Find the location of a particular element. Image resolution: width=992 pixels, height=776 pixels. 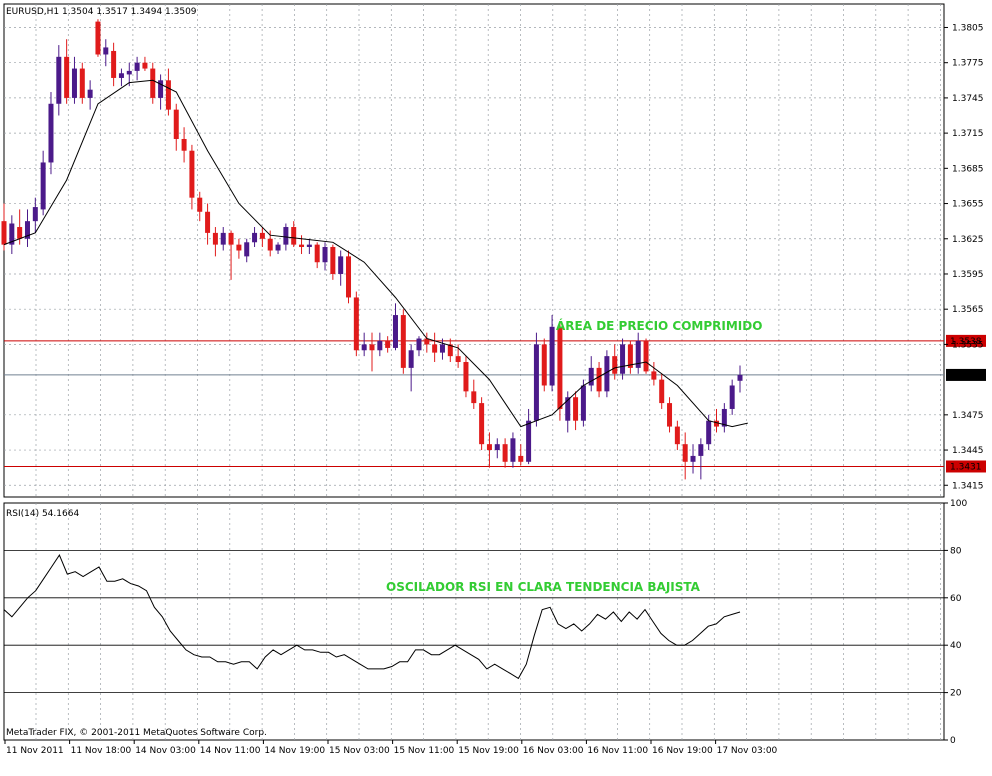

rsi-tick-label: 0 is located at coordinates (953, 741).